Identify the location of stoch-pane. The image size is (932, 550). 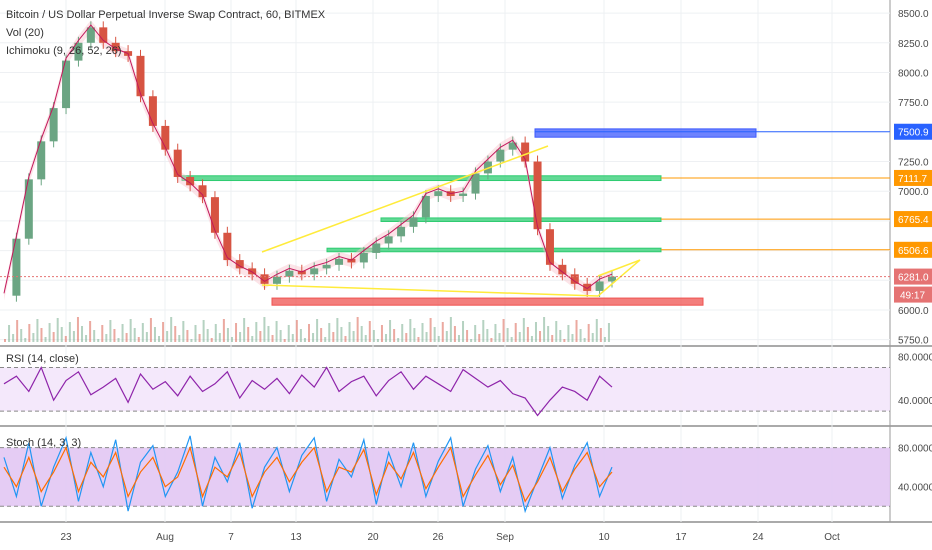
(445, 474).